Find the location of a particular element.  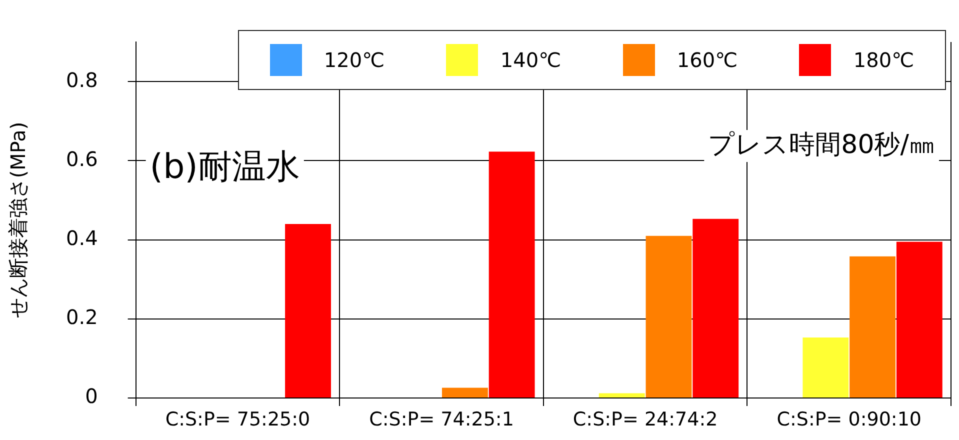

x-tick-label: C:S:P= 74:25:1 is located at coordinates (441, 419).